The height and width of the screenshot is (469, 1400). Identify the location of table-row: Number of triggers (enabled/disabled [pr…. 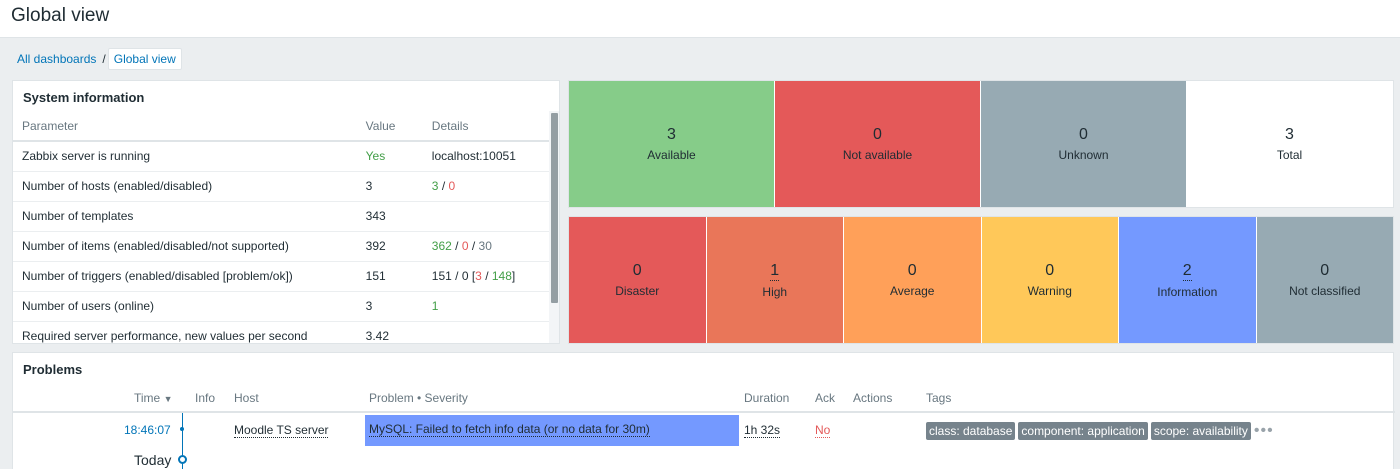
(282, 276).